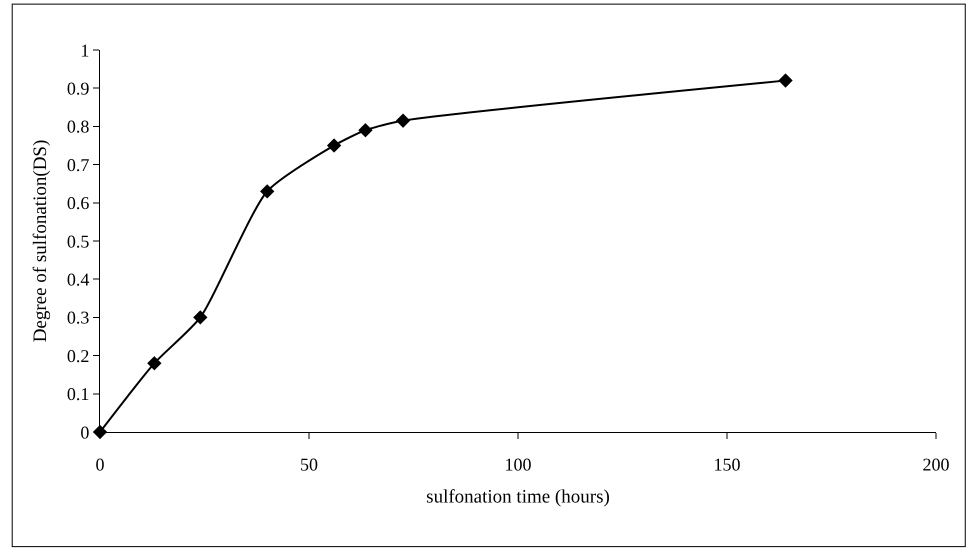  Describe the element at coordinates (78, 203) in the screenshot. I see `y-tick-label: 0.6` at that location.